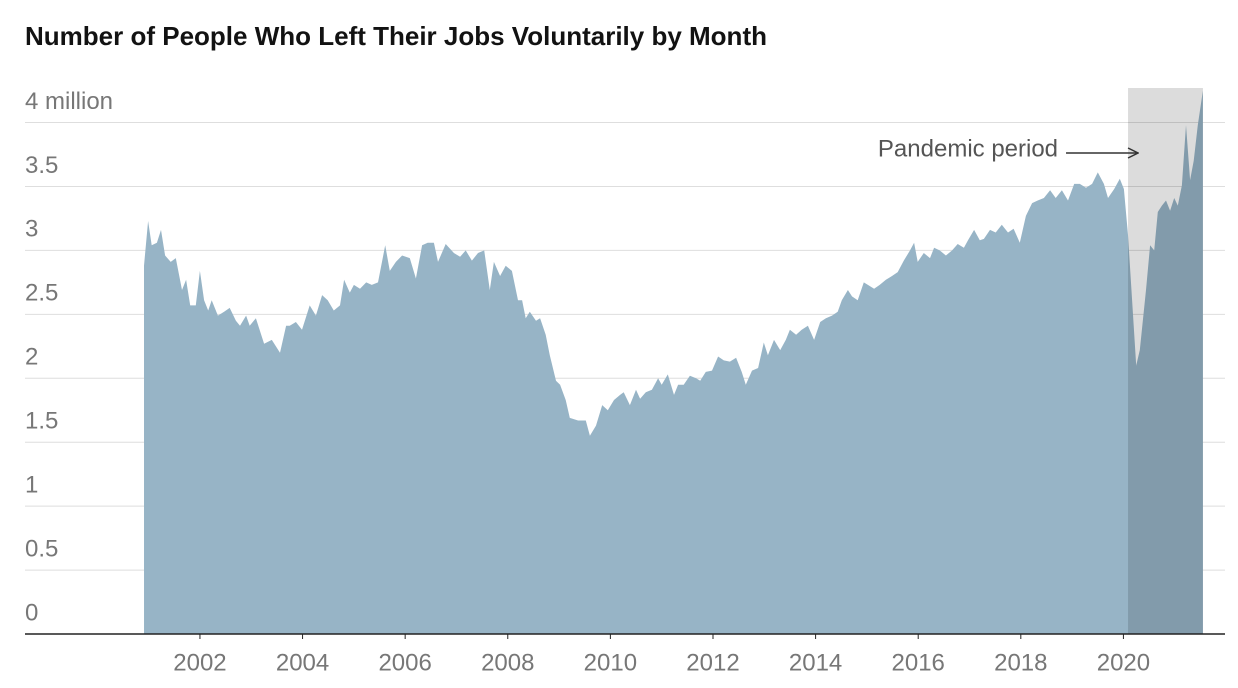  I want to click on y-tick-label: 2, so click(31, 357).